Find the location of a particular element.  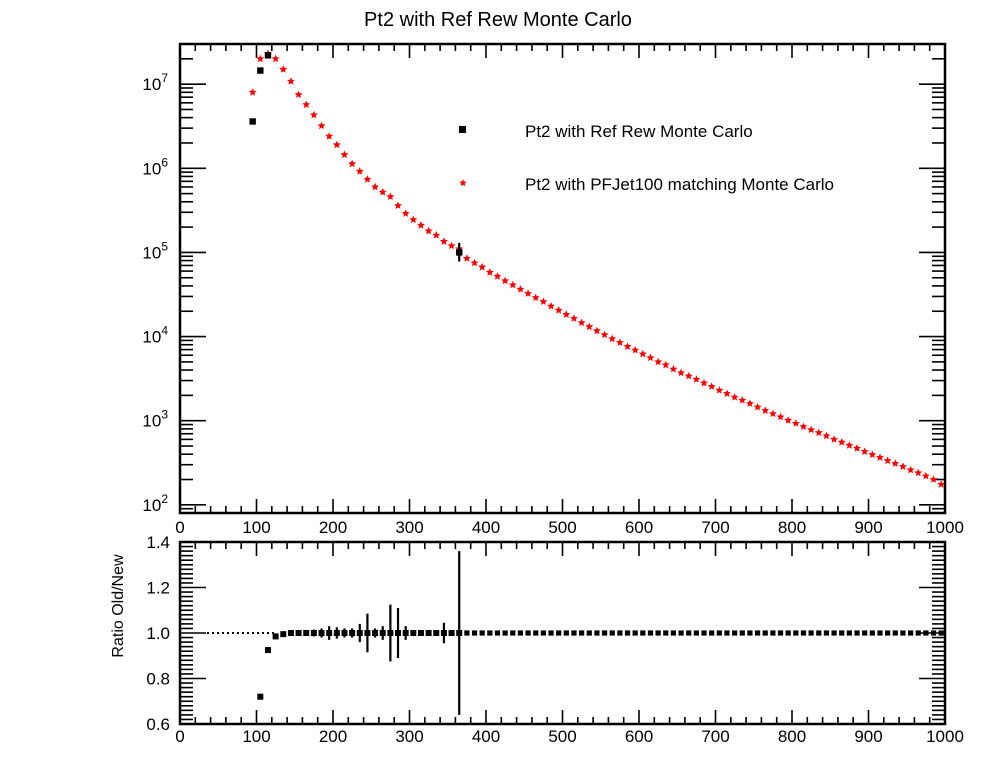

ratio-y-tick-label: 0.8 is located at coordinates (158, 679).